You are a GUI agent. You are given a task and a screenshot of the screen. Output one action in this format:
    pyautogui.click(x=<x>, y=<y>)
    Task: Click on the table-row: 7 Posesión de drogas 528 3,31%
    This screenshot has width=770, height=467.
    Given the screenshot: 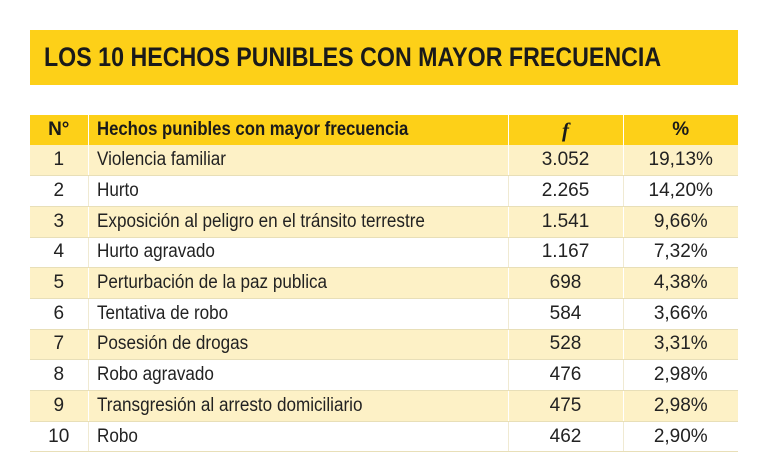 What is the action you would take?
    pyautogui.click(x=384, y=345)
    